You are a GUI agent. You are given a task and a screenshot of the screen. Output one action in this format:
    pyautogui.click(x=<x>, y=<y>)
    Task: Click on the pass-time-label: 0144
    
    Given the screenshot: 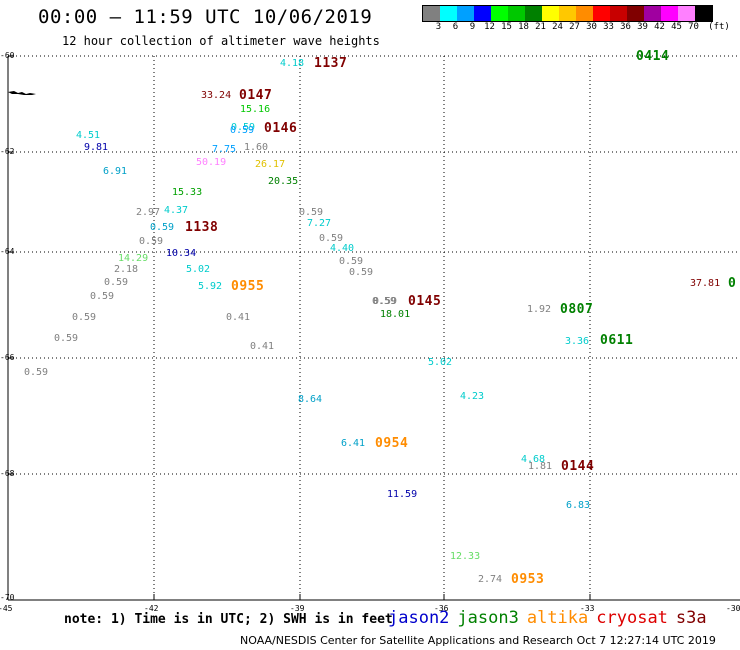 What is the action you would take?
    pyautogui.click(x=578, y=466)
    